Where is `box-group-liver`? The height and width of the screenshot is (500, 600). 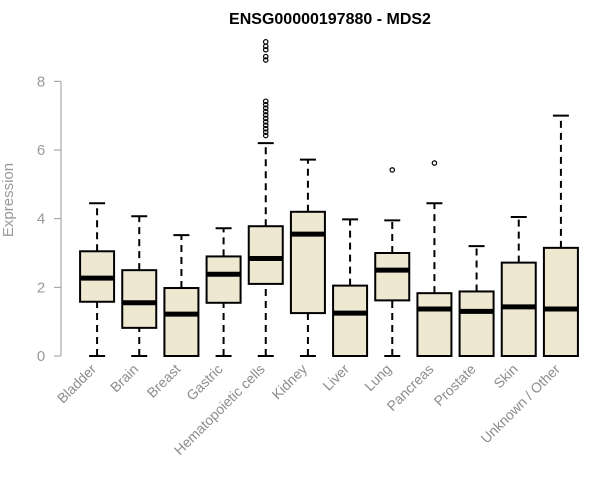
box-group-liver is located at coordinates (350, 287).